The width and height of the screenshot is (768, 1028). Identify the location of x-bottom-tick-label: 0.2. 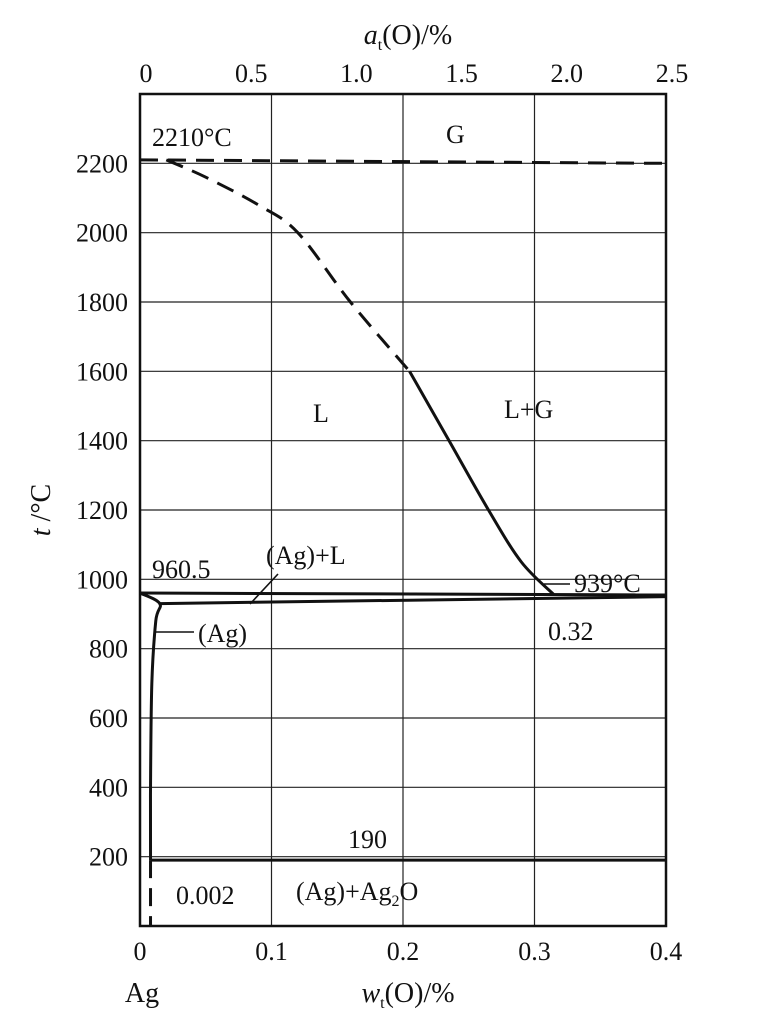
(403, 951).